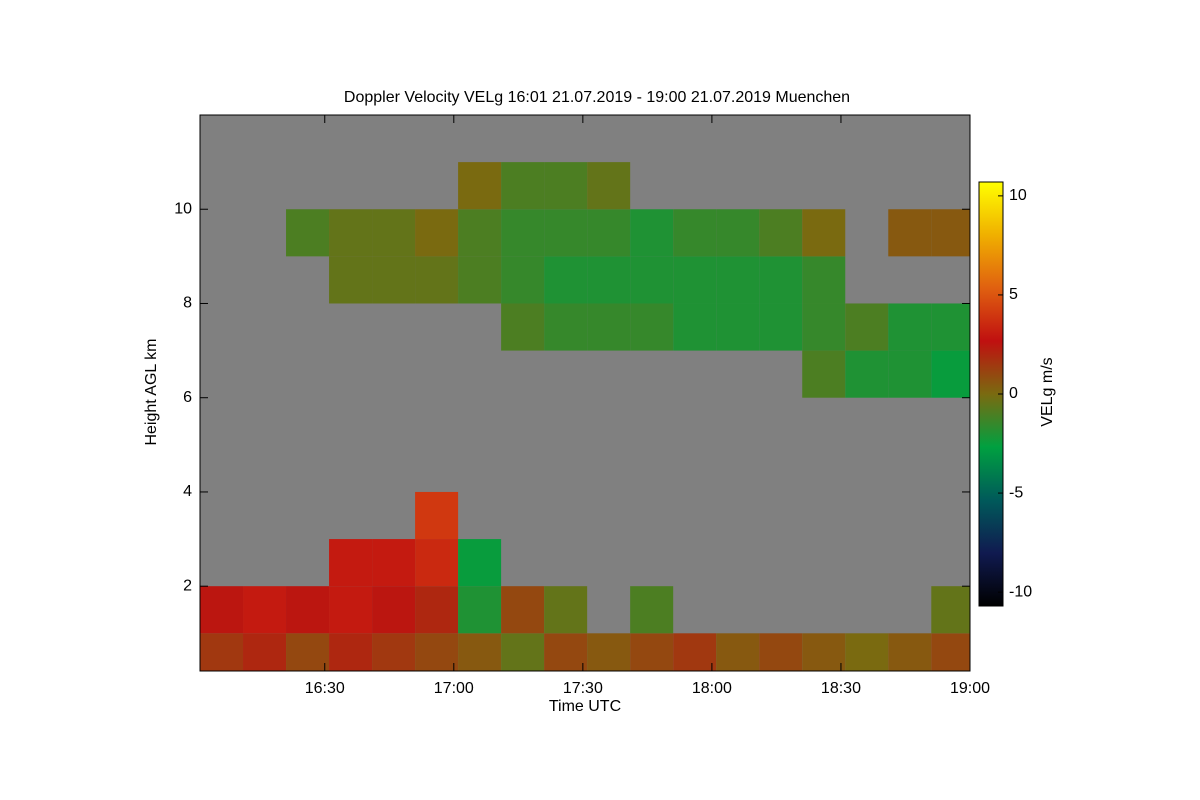 This screenshot has width=1200, height=800. What do you see at coordinates (325, 688) in the screenshot?
I see `x-tick-label: 16:30` at bounding box center [325, 688].